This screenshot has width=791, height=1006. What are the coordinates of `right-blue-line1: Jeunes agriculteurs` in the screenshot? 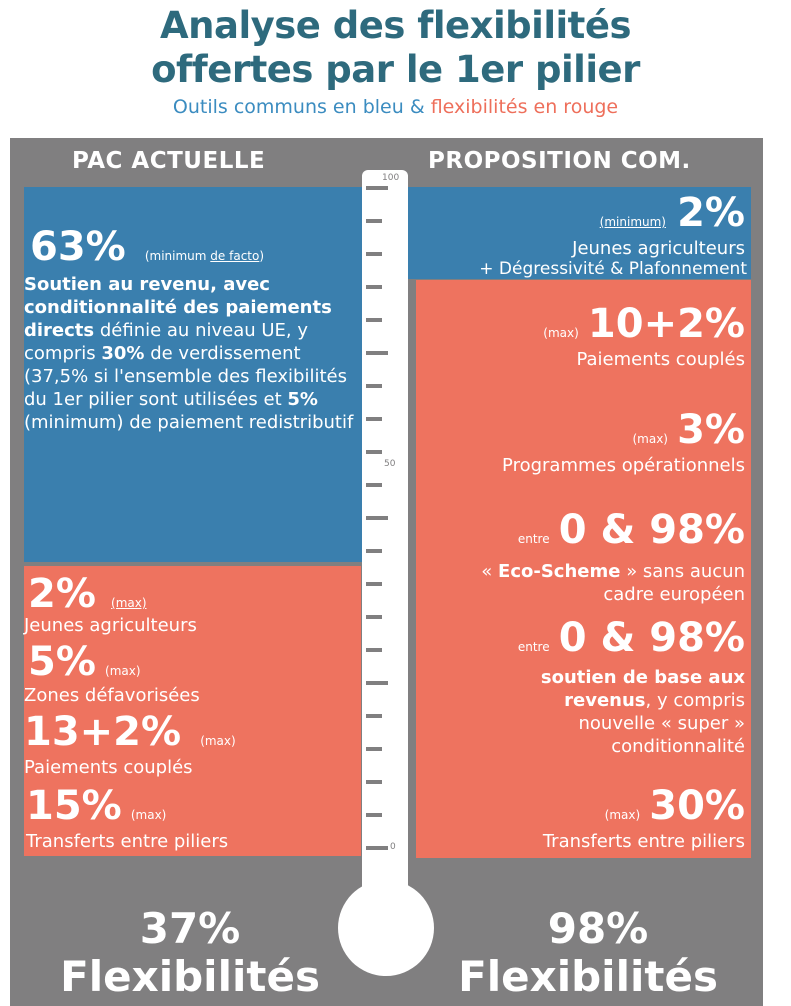 It's located at (658, 248).